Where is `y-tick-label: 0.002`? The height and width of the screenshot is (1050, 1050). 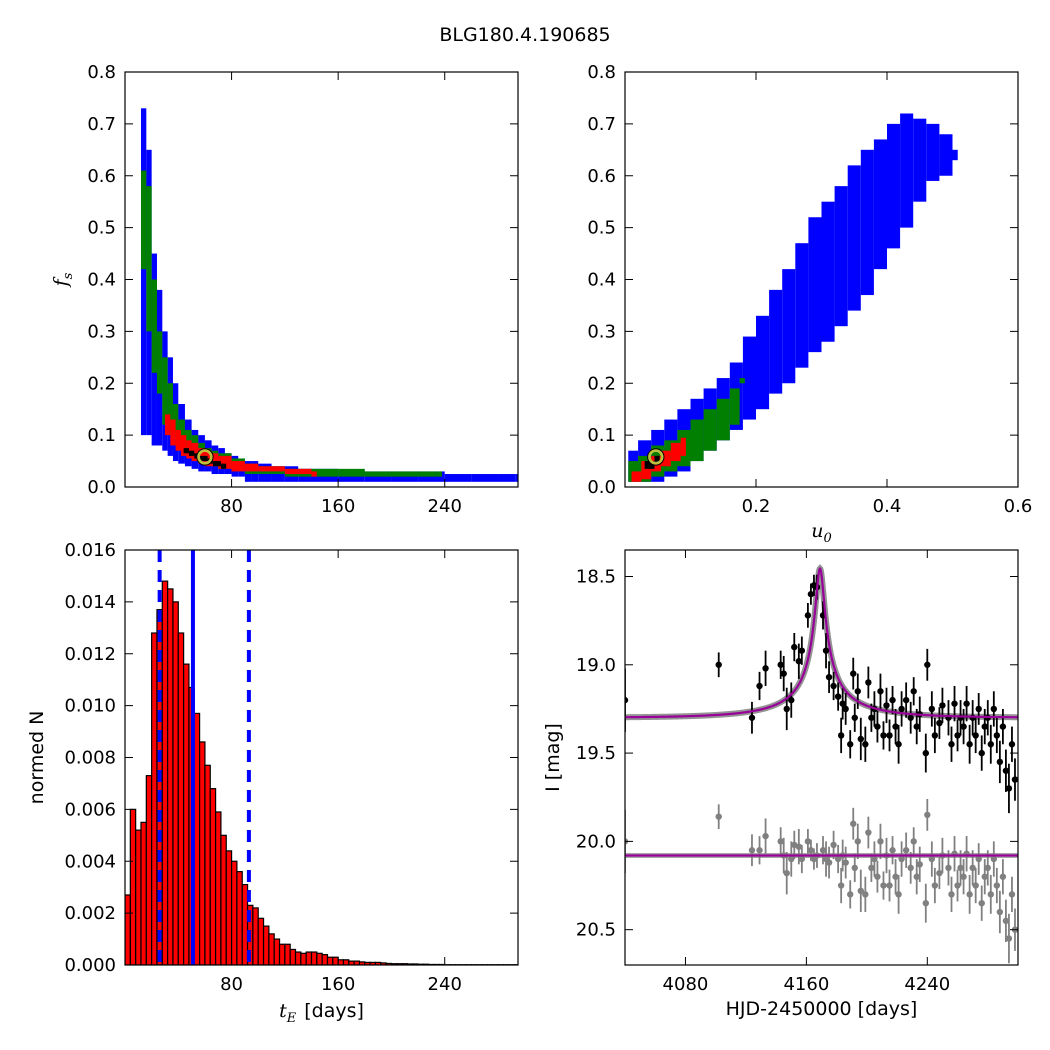 y-tick-label: 0.002 is located at coordinates (90, 913).